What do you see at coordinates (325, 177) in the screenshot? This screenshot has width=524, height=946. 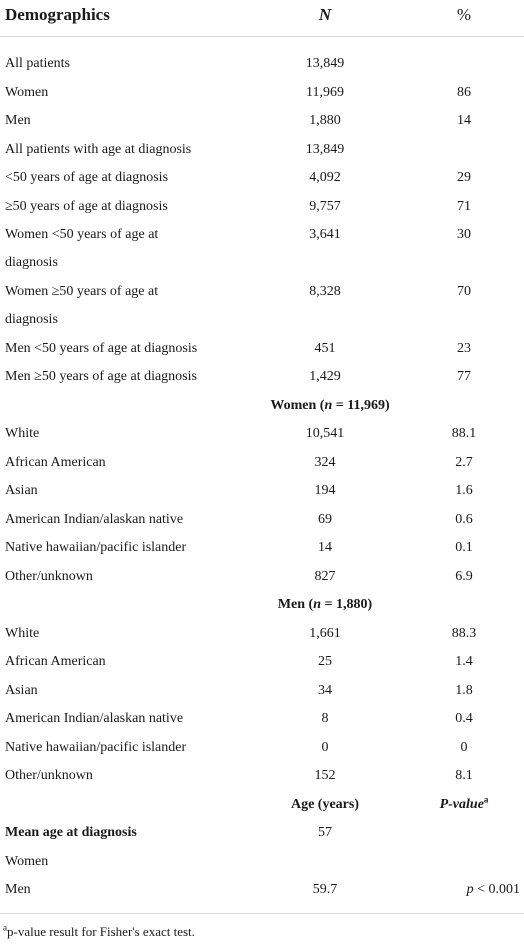 I see `row-n: 4,092` at bounding box center [325, 177].